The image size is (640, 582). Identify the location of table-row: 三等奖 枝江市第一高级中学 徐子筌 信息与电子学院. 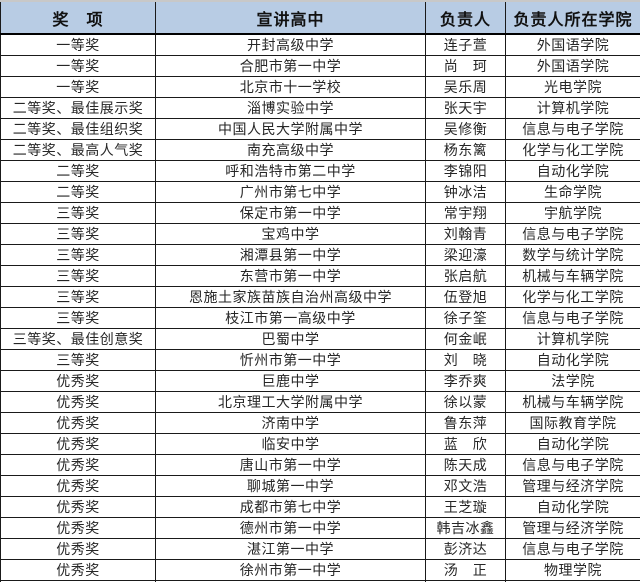
(320, 318).